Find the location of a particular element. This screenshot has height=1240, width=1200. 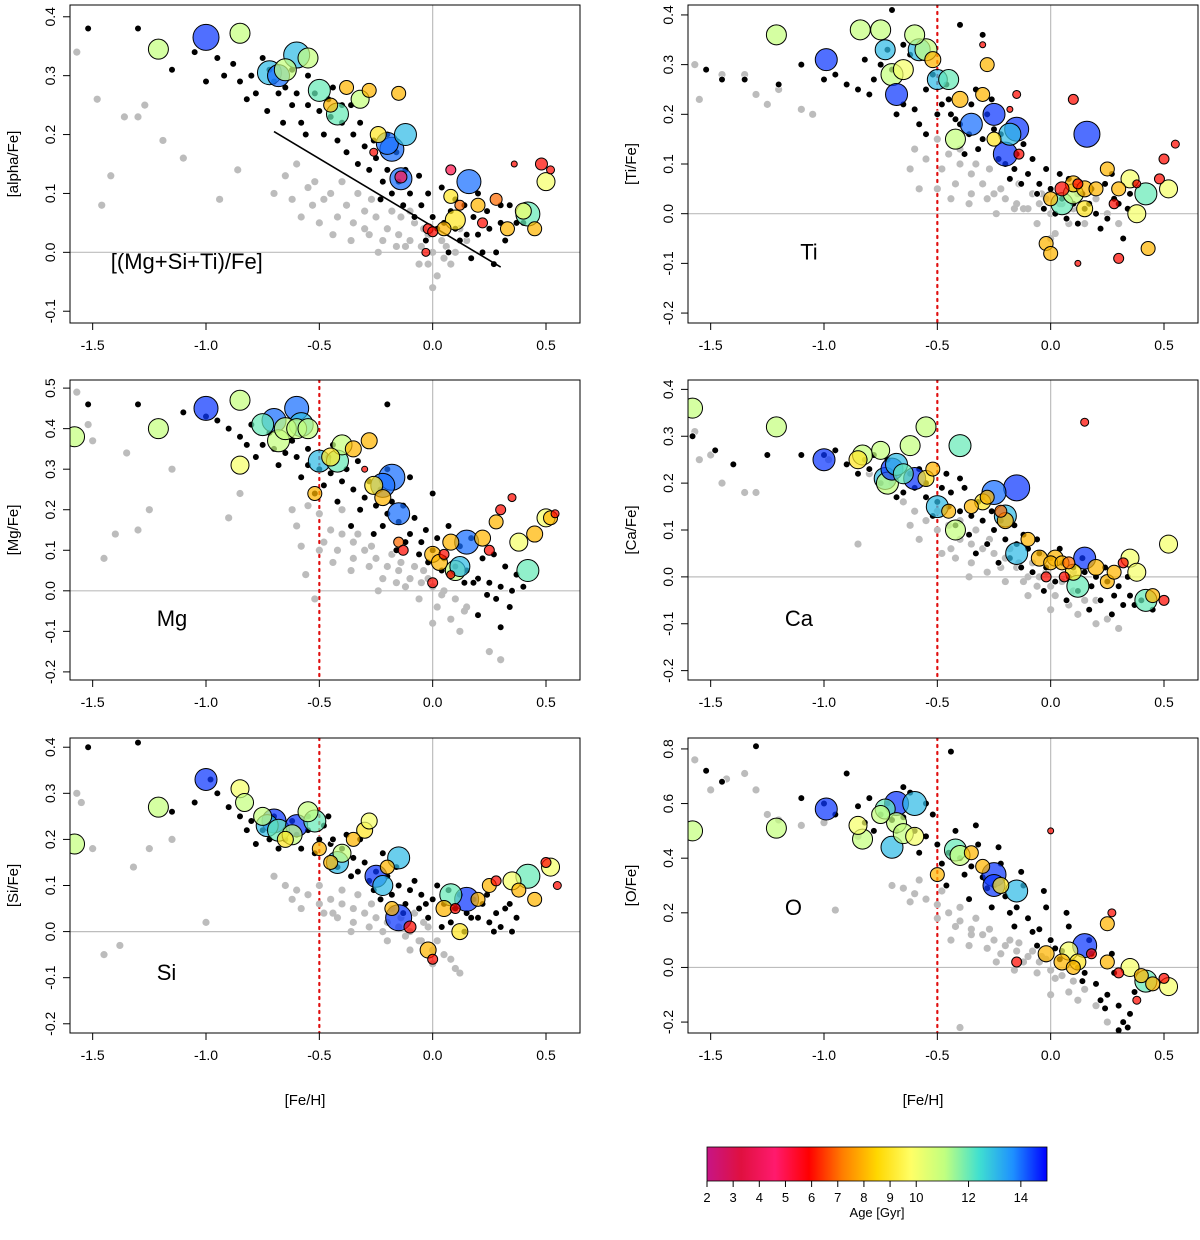

x-tick-label: -0.5 is located at coordinates (319, 1055).